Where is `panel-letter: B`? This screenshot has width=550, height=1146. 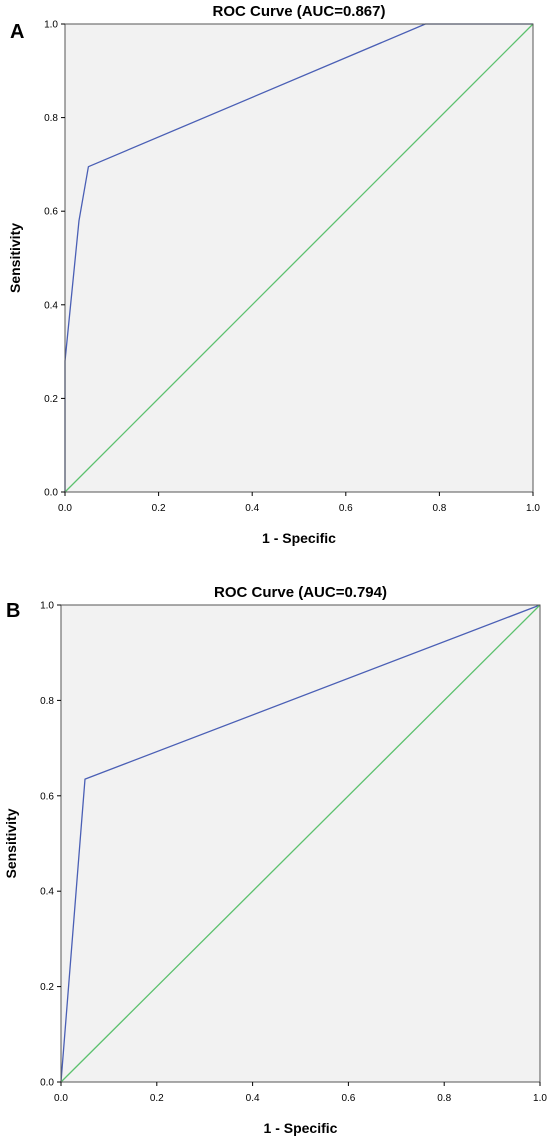 panel-letter: B is located at coordinates (13, 611).